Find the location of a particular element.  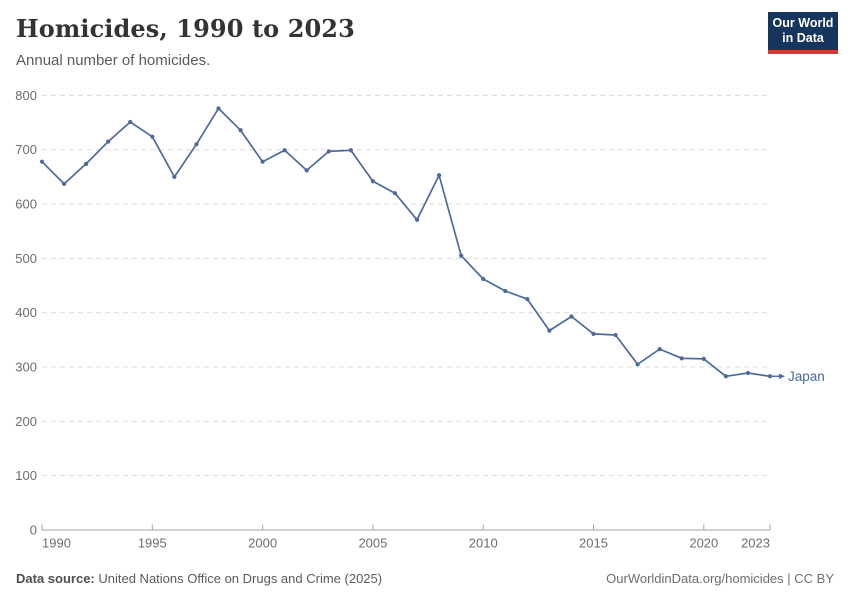

owid-logo: Our World in Data is located at coordinates (803, 33).